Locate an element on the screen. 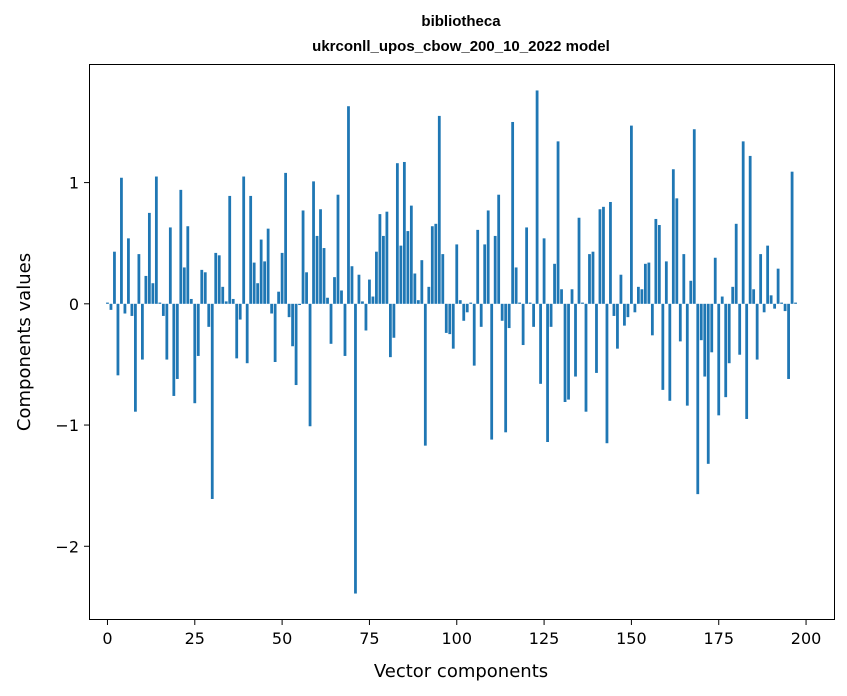 The image size is (847, 696). x-axis: 0 25 50 75 100 125 150 175 200 is located at coordinates (461, 633).